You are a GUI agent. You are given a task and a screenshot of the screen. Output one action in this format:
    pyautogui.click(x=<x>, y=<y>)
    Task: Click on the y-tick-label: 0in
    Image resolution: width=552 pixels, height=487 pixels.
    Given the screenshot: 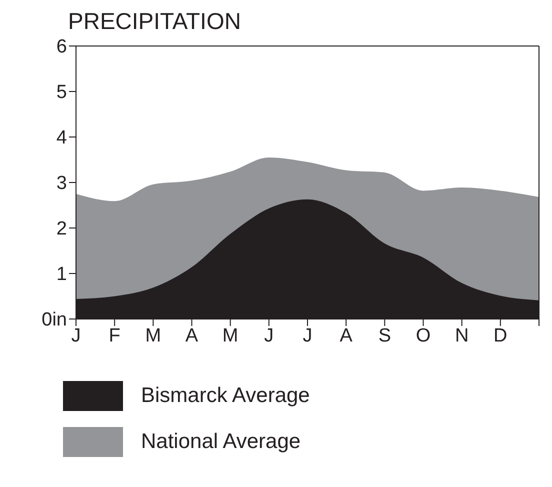 What is the action you would take?
    pyautogui.click(x=54, y=320)
    